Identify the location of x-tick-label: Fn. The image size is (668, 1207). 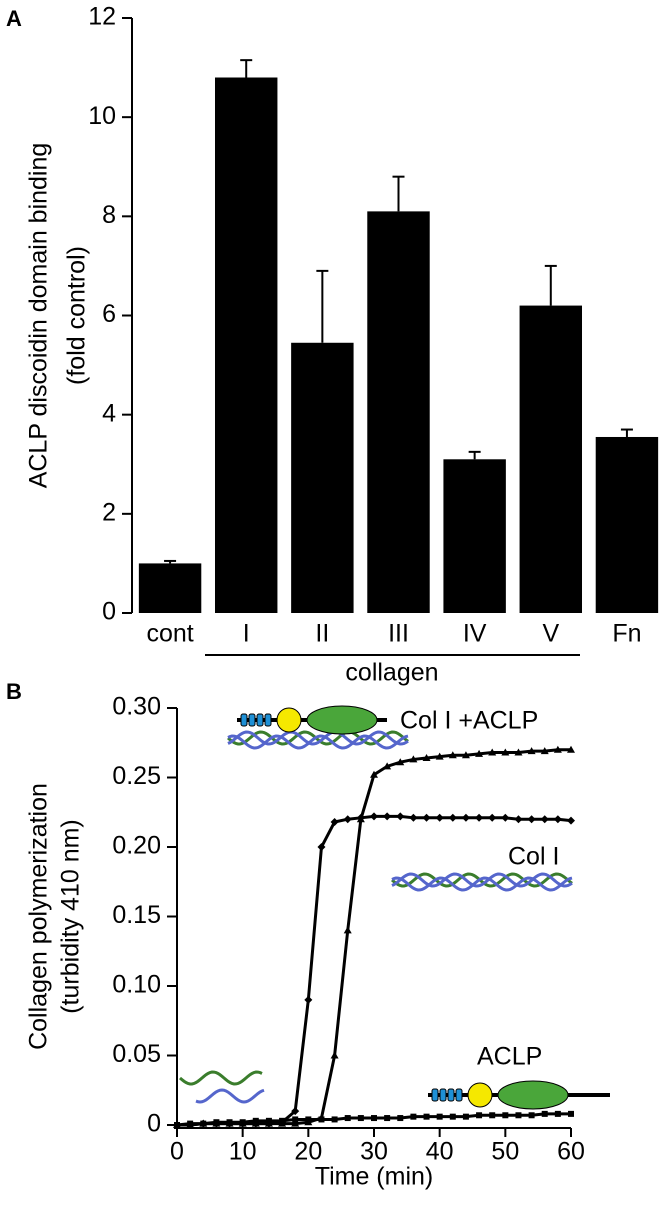
(626, 634).